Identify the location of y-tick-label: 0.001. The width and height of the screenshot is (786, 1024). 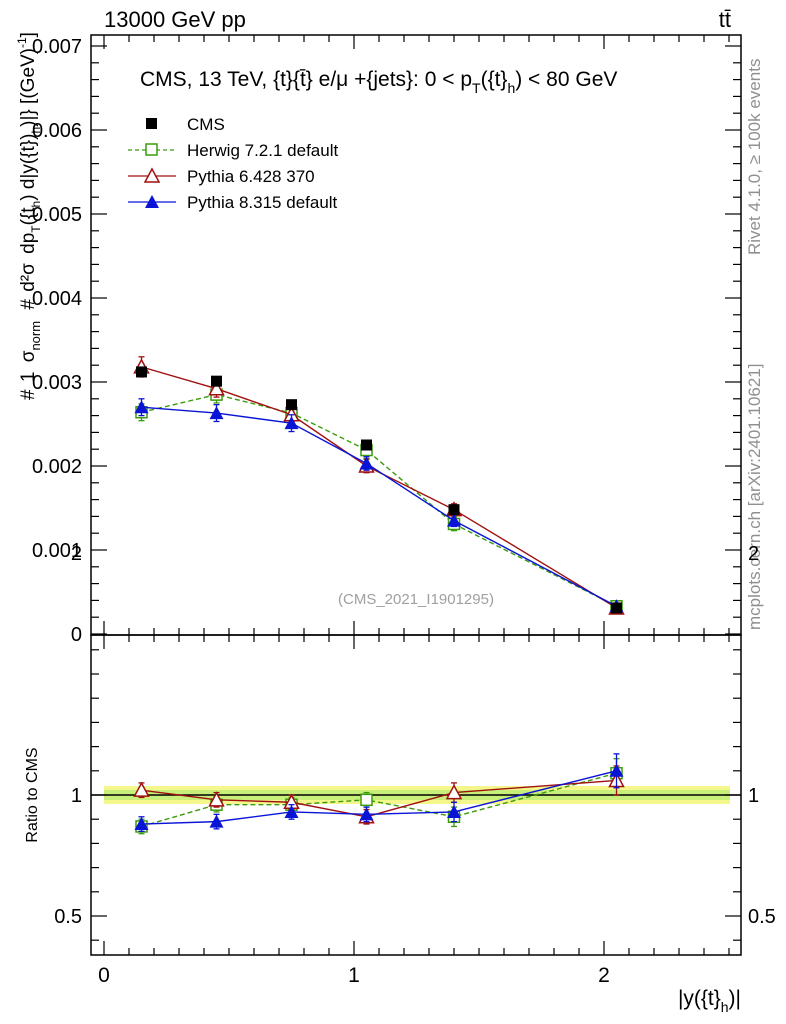
(57, 551).